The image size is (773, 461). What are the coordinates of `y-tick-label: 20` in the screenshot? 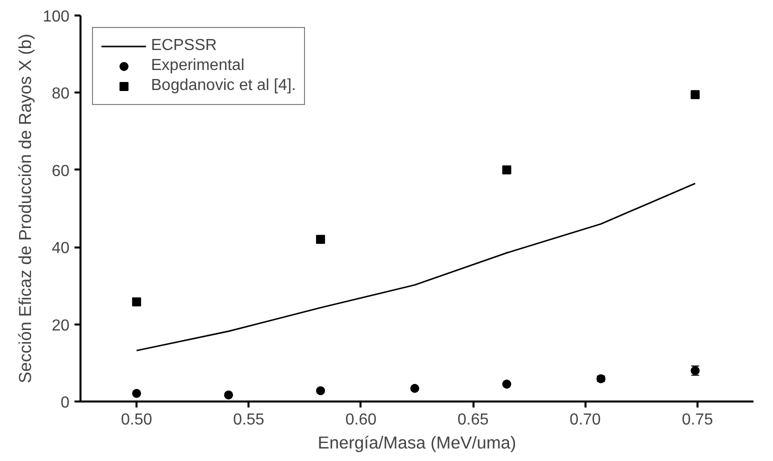 It's located at (61, 325).